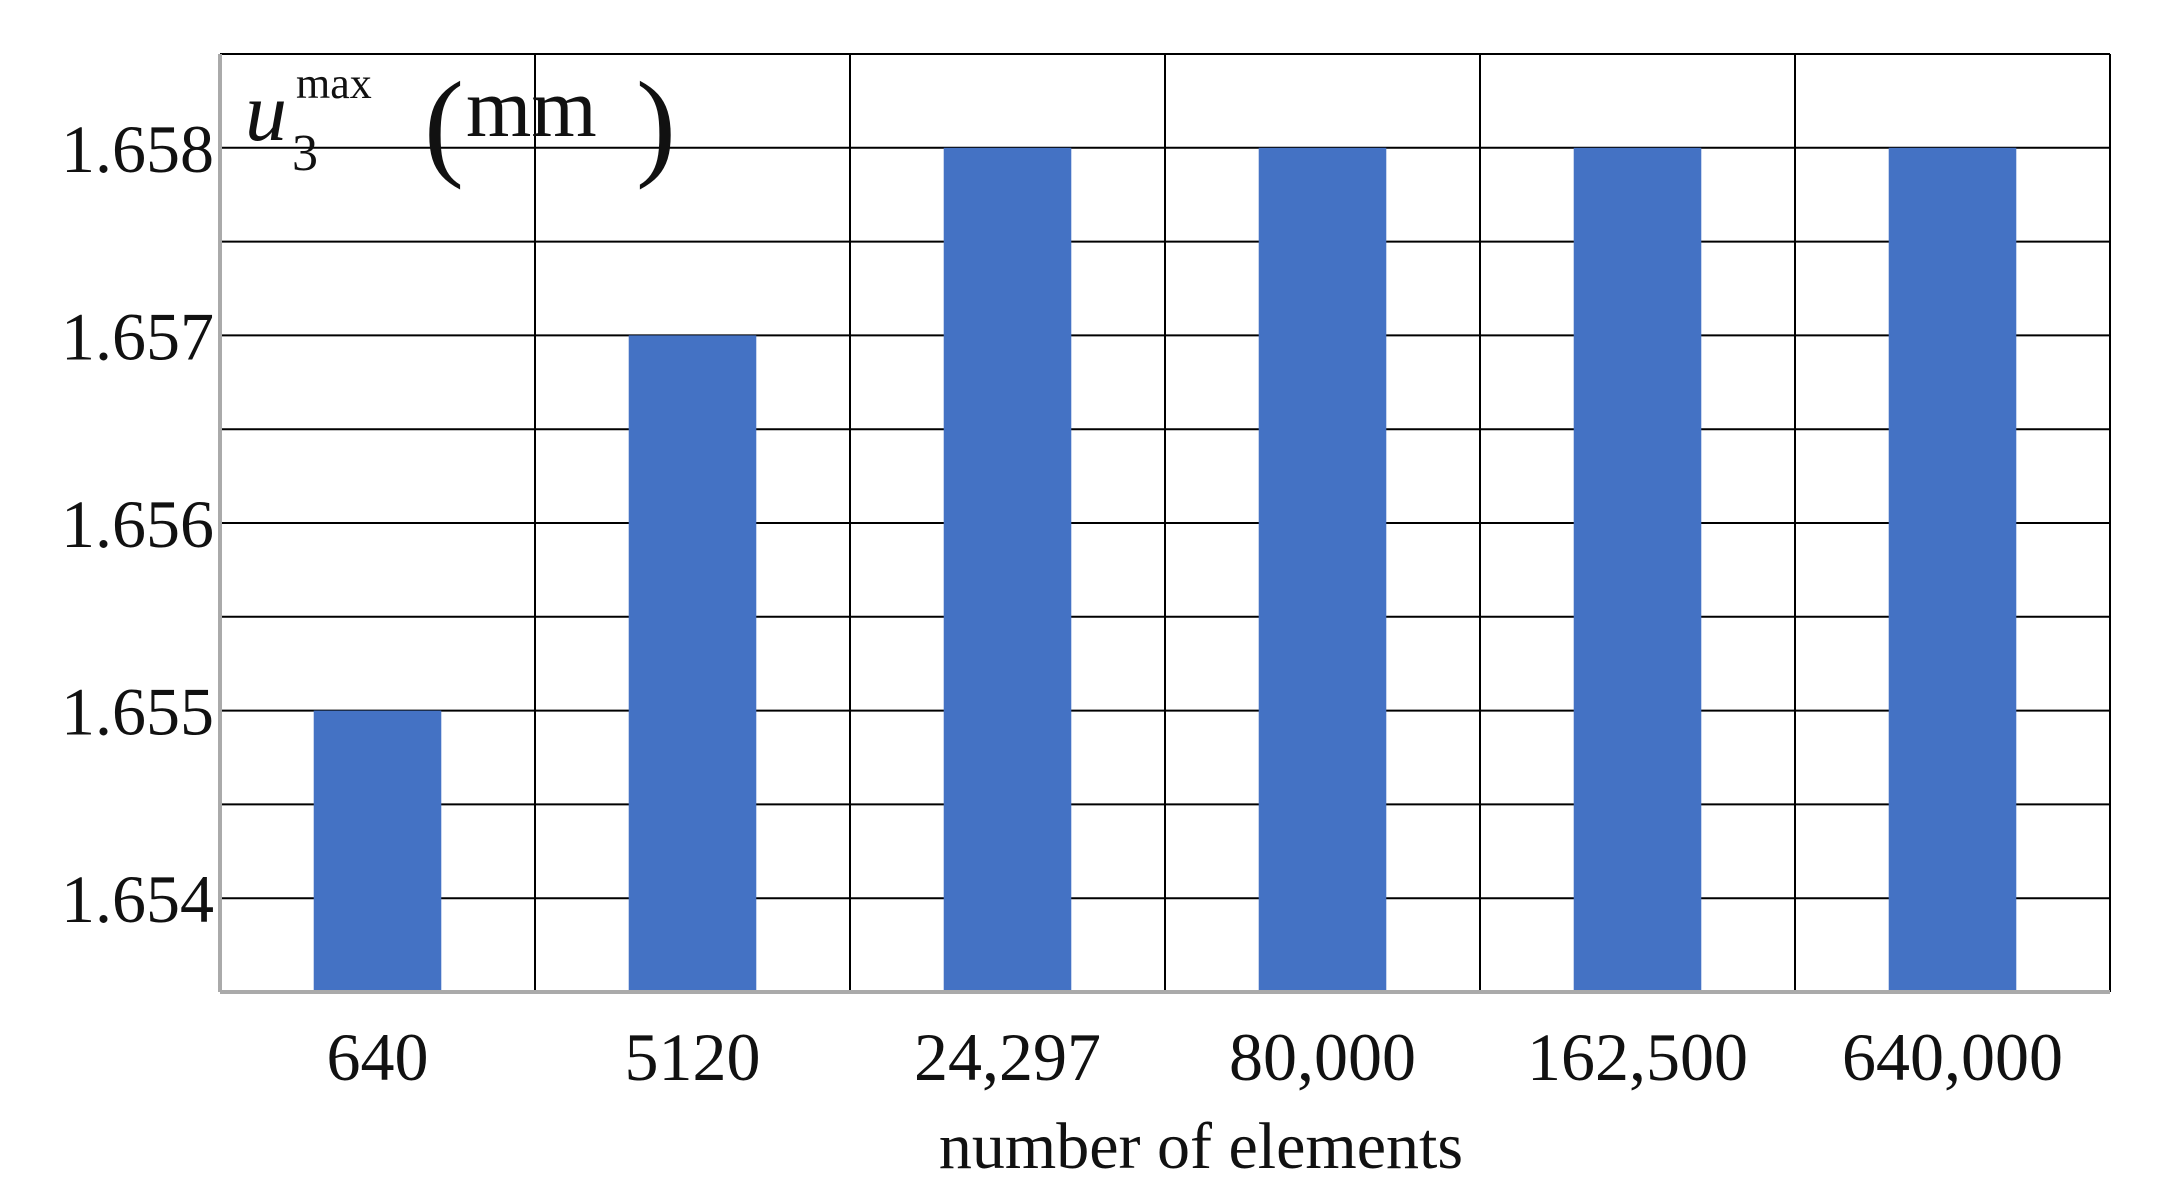 This screenshot has width=2184, height=1200. What do you see at coordinates (305, 153) in the screenshot?
I see `y-axis-title-subscript: 3` at bounding box center [305, 153].